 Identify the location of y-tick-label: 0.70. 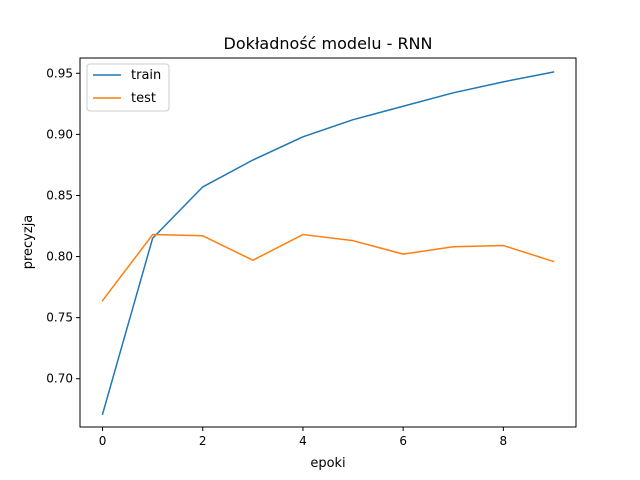
(59, 379).